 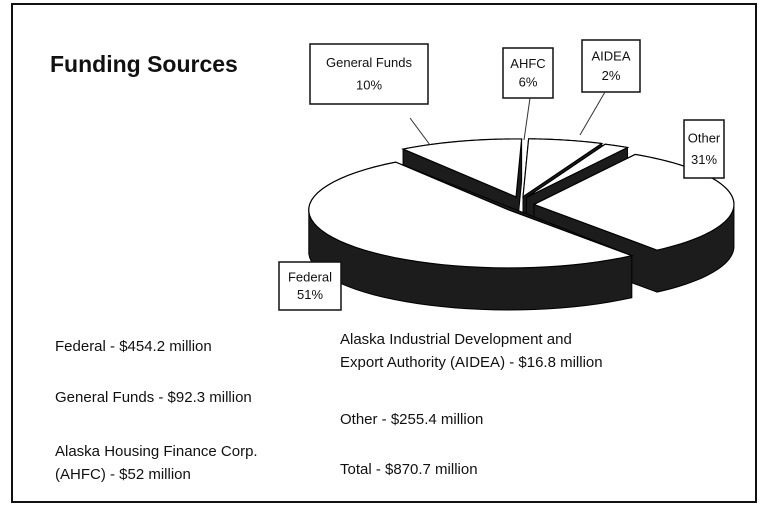 What do you see at coordinates (527, 63) in the screenshot?
I see `slice-label: AHFC` at bounding box center [527, 63].